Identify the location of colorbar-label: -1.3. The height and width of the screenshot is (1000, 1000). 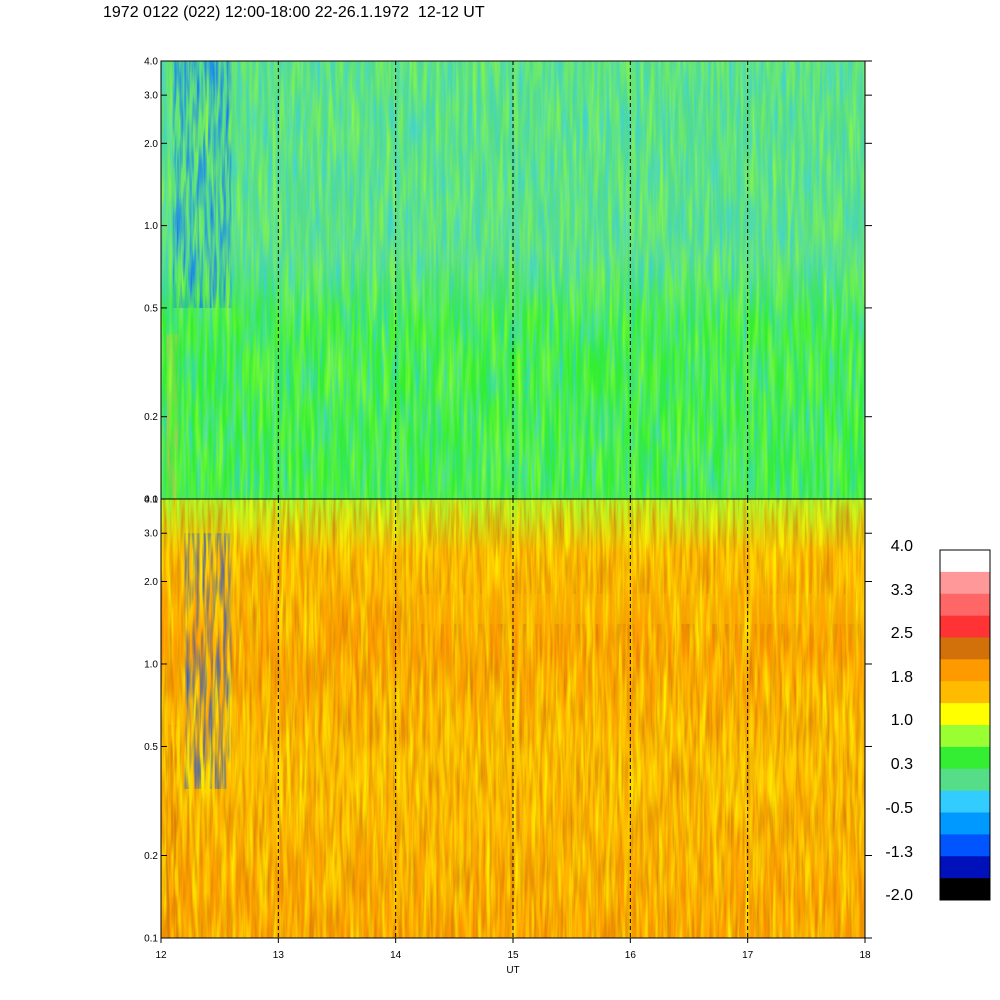
(899, 852).